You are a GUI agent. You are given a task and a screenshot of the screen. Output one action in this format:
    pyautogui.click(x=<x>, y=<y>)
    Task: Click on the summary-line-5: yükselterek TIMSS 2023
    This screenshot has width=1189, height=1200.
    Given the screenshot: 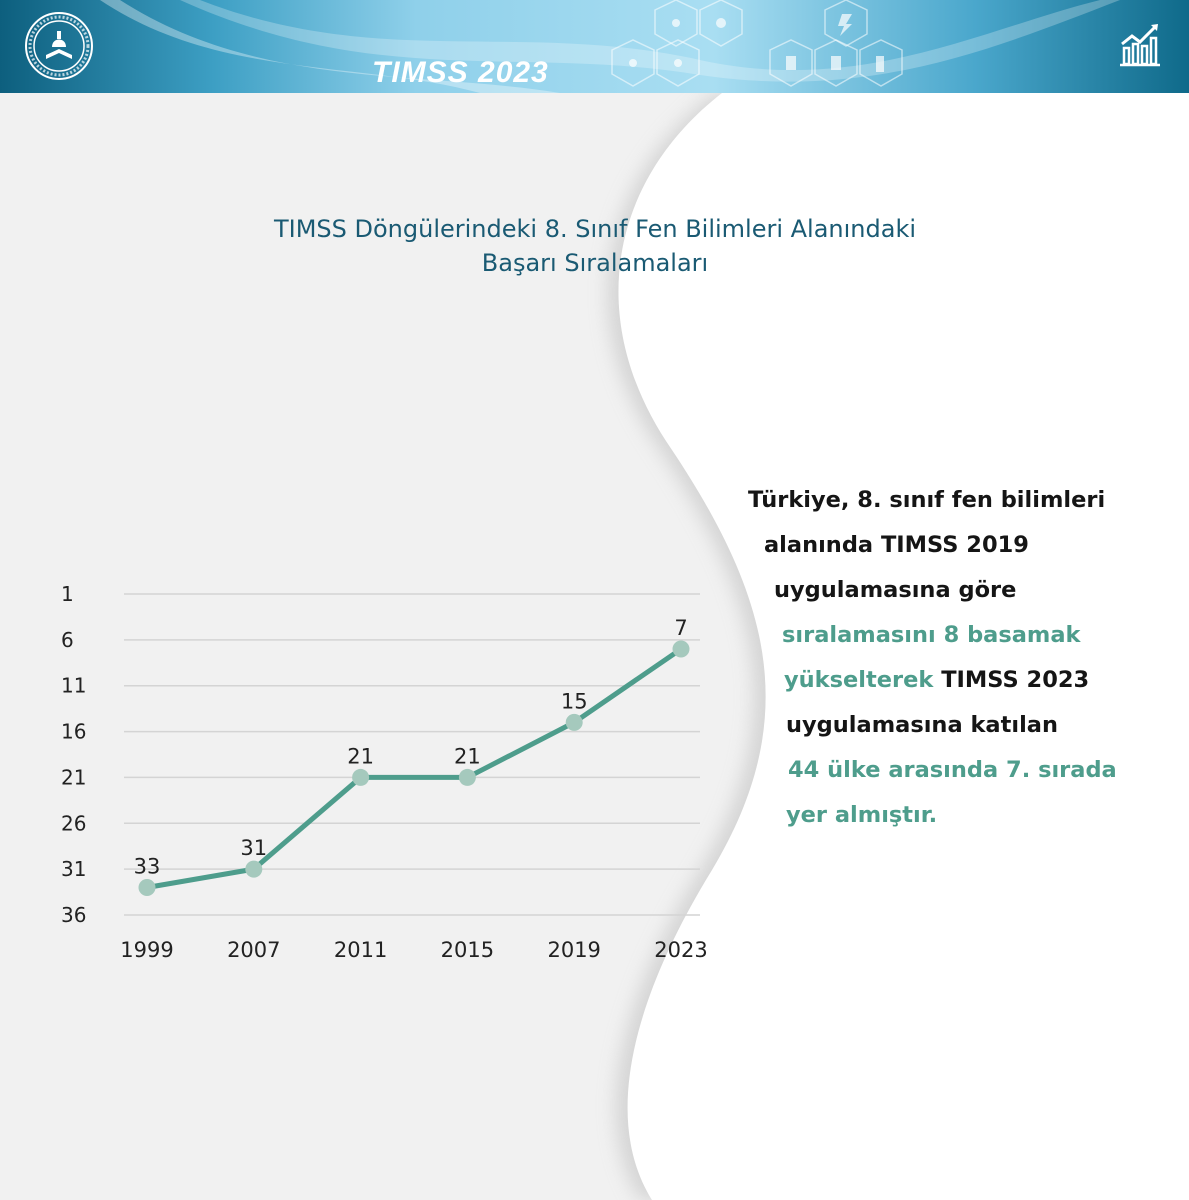 What is the action you would take?
    pyautogui.click(x=972, y=680)
    